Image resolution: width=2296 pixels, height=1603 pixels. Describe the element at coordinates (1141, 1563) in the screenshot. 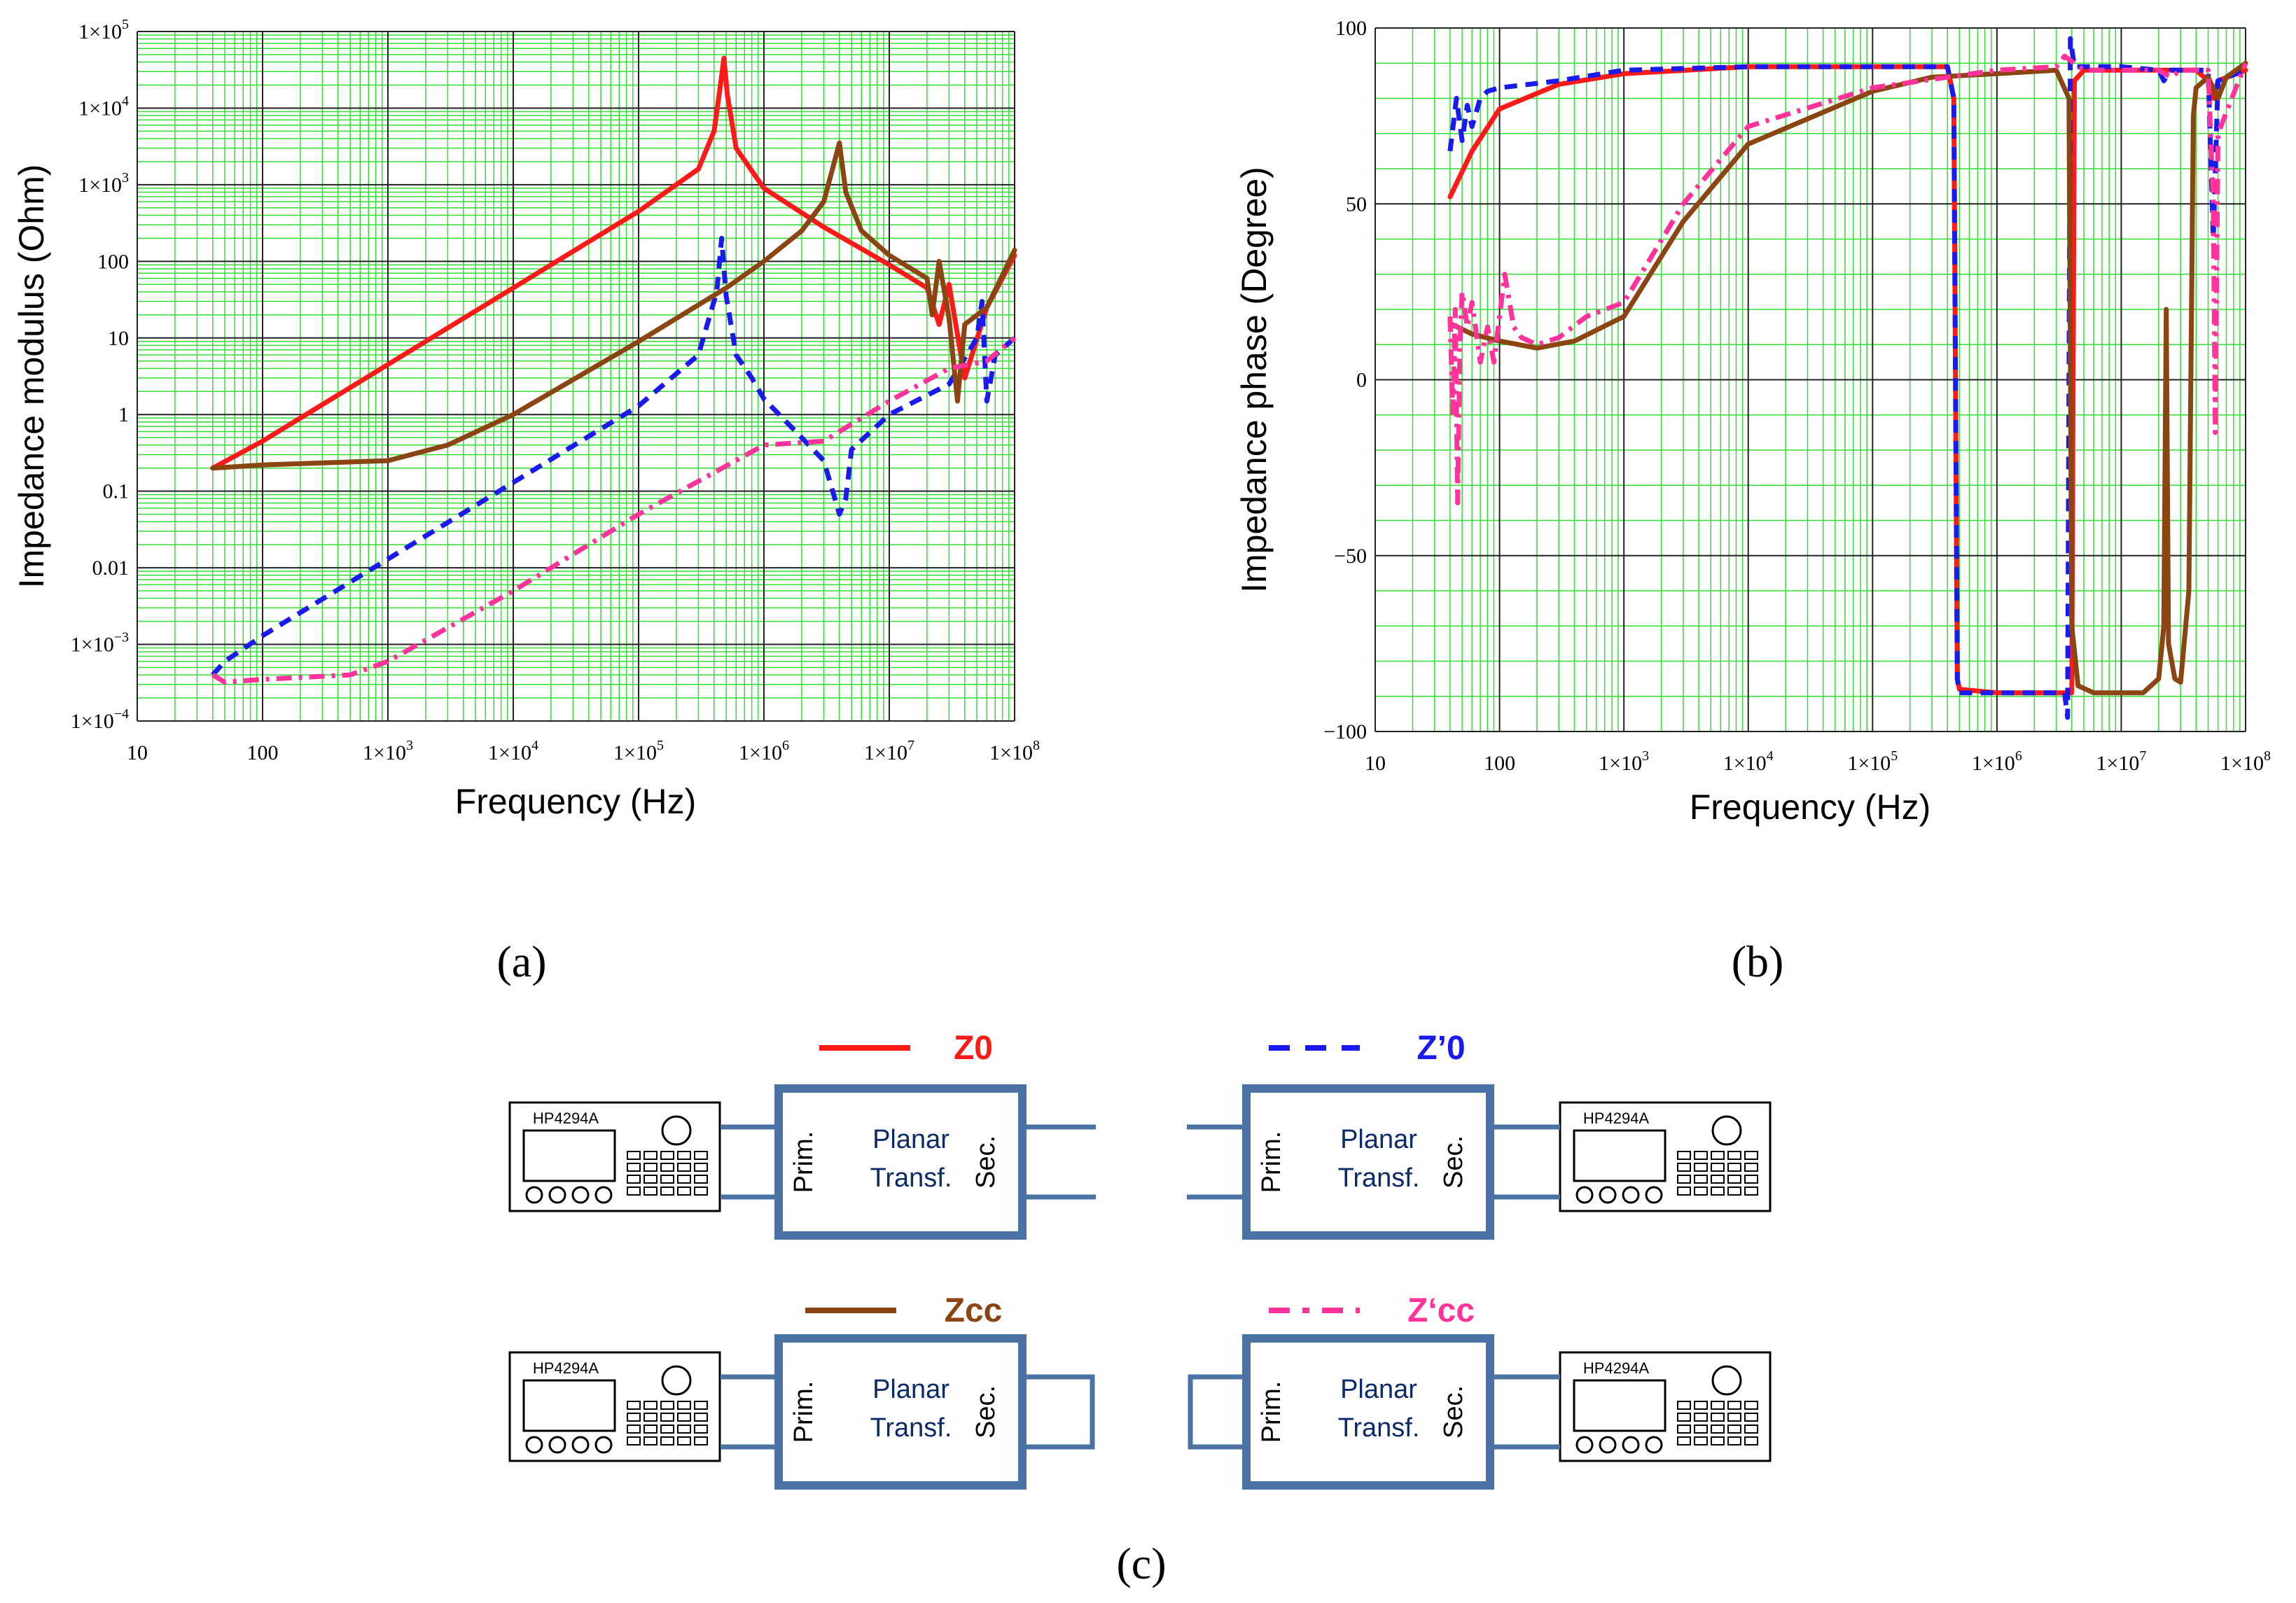

I see `panel-label-c: (c)` at that location.